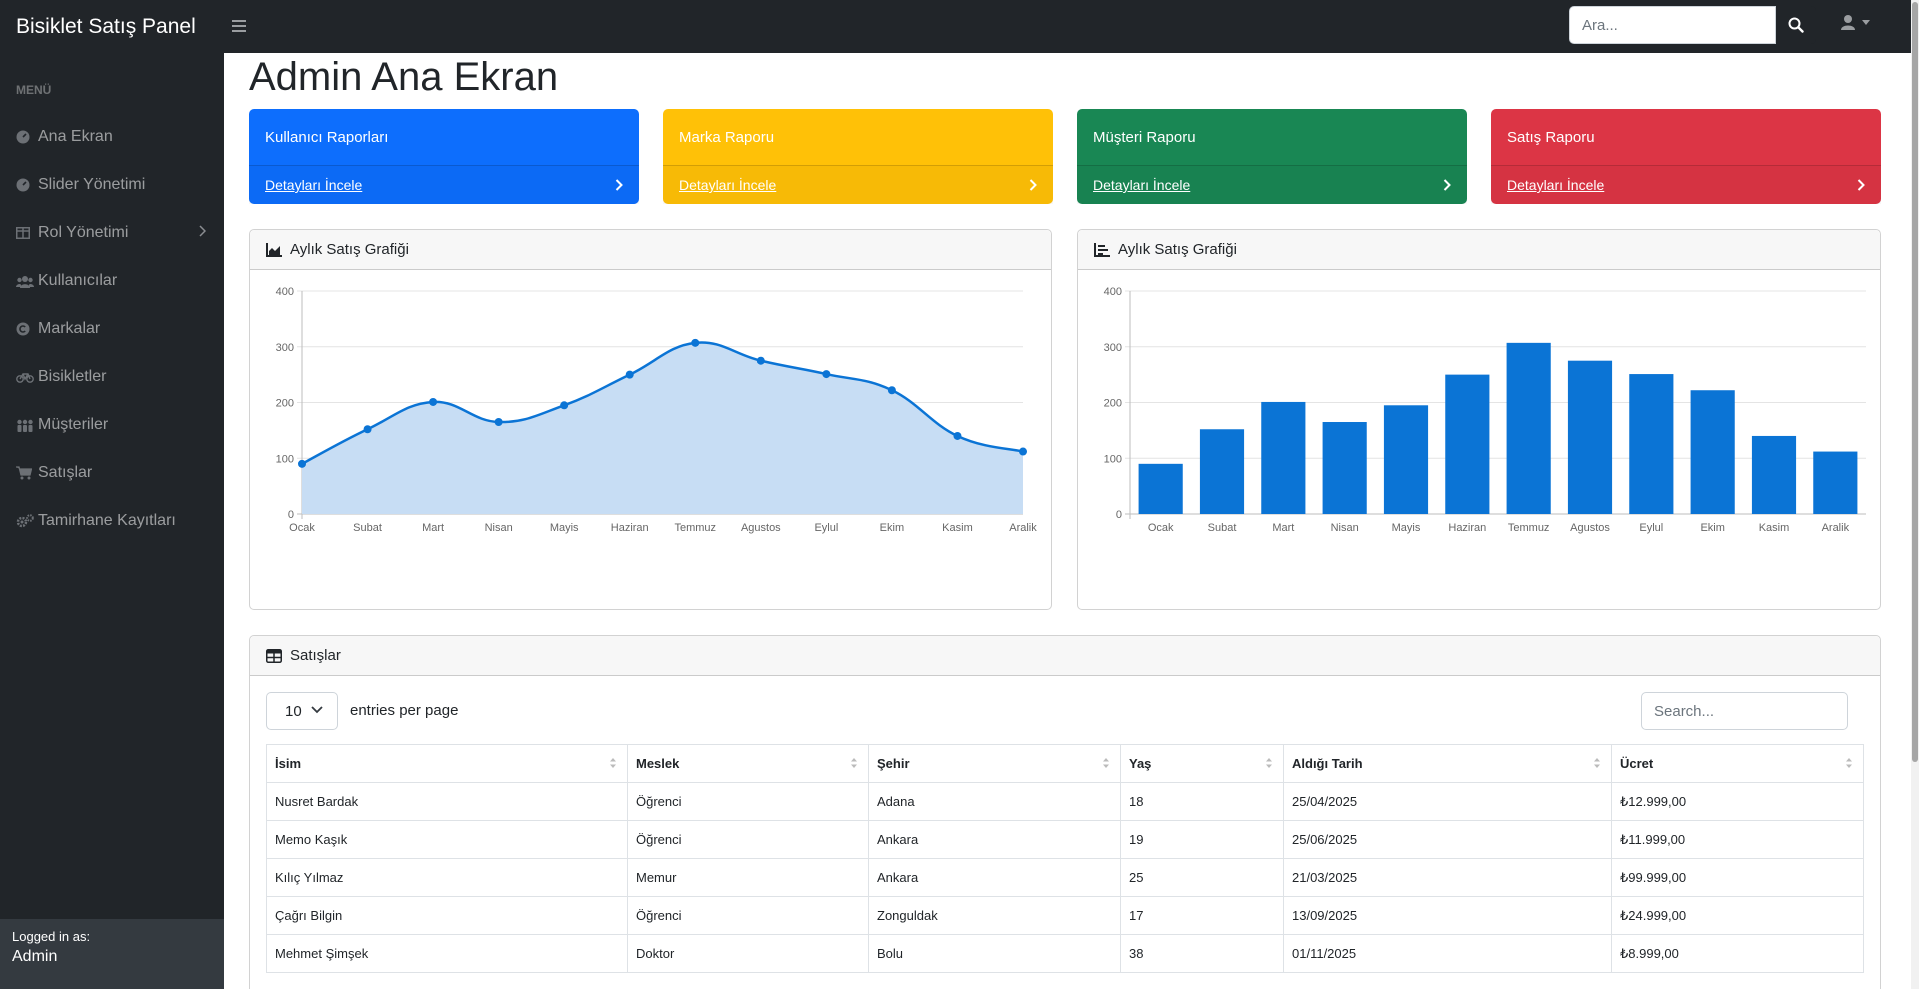  What do you see at coordinates (1106, 763) in the screenshot?
I see `sort-icon` at bounding box center [1106, 763].